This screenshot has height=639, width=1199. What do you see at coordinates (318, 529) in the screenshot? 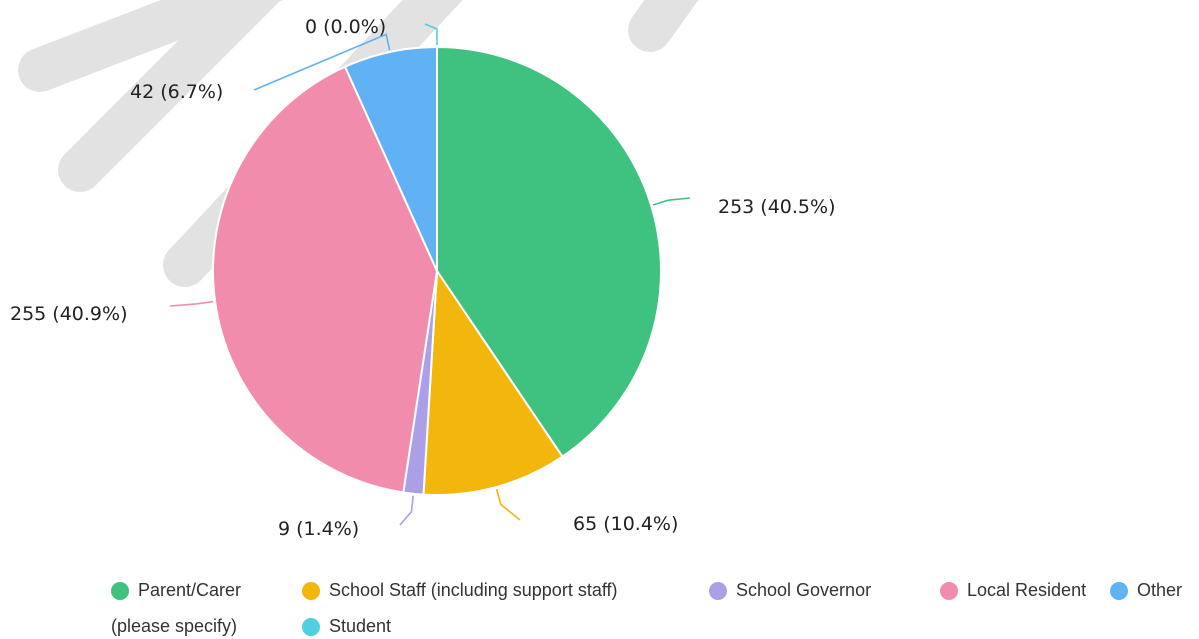
I see `data-label-school-governor: 9 (1.4%)` at bounding box center [318, 529].